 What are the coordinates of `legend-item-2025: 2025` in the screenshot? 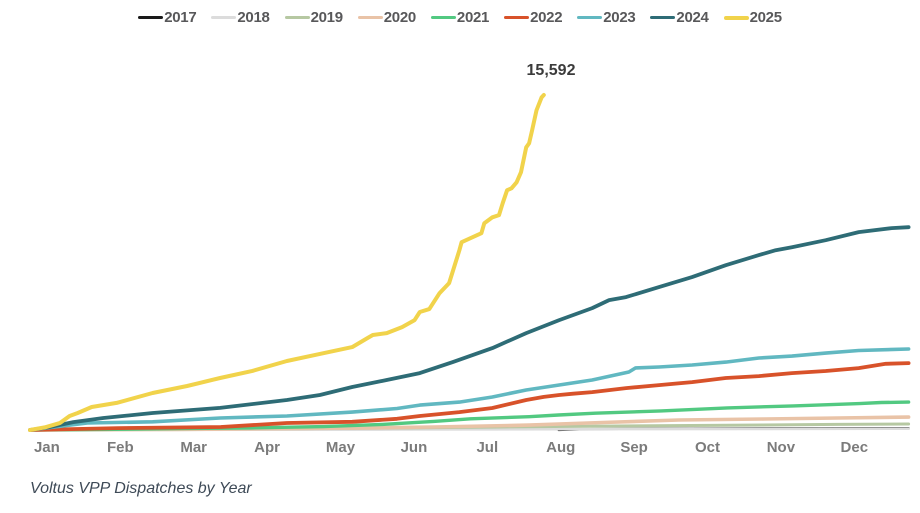 It's located at (752, 17).